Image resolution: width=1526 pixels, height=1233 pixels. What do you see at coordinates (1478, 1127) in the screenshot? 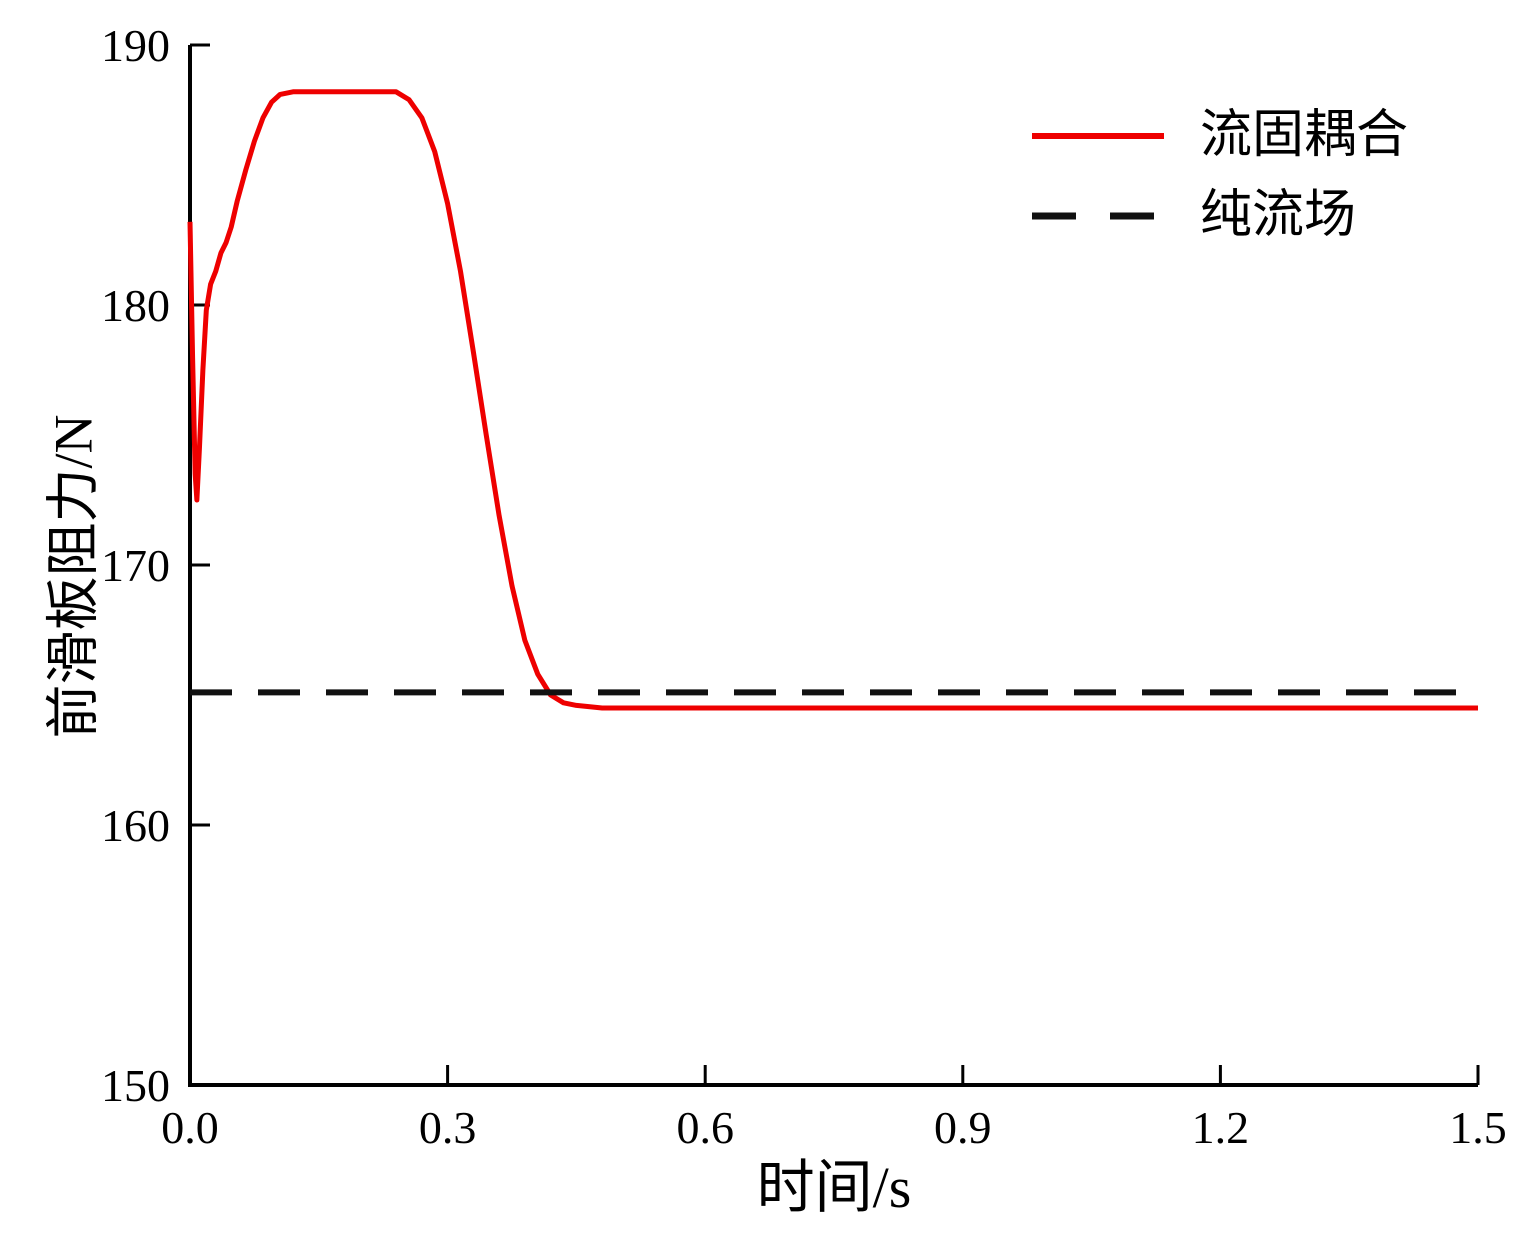
I see `x-tick-label: 1.5` at bounding box center [1478, 1127].